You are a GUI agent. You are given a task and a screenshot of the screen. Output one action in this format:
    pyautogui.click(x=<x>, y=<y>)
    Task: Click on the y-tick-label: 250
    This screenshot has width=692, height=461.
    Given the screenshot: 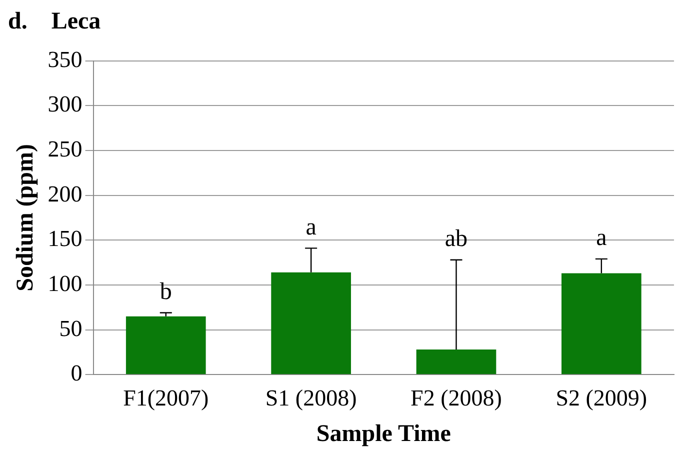 What is the action you would take?
    pyautogui.click(x=65, y=149)
    